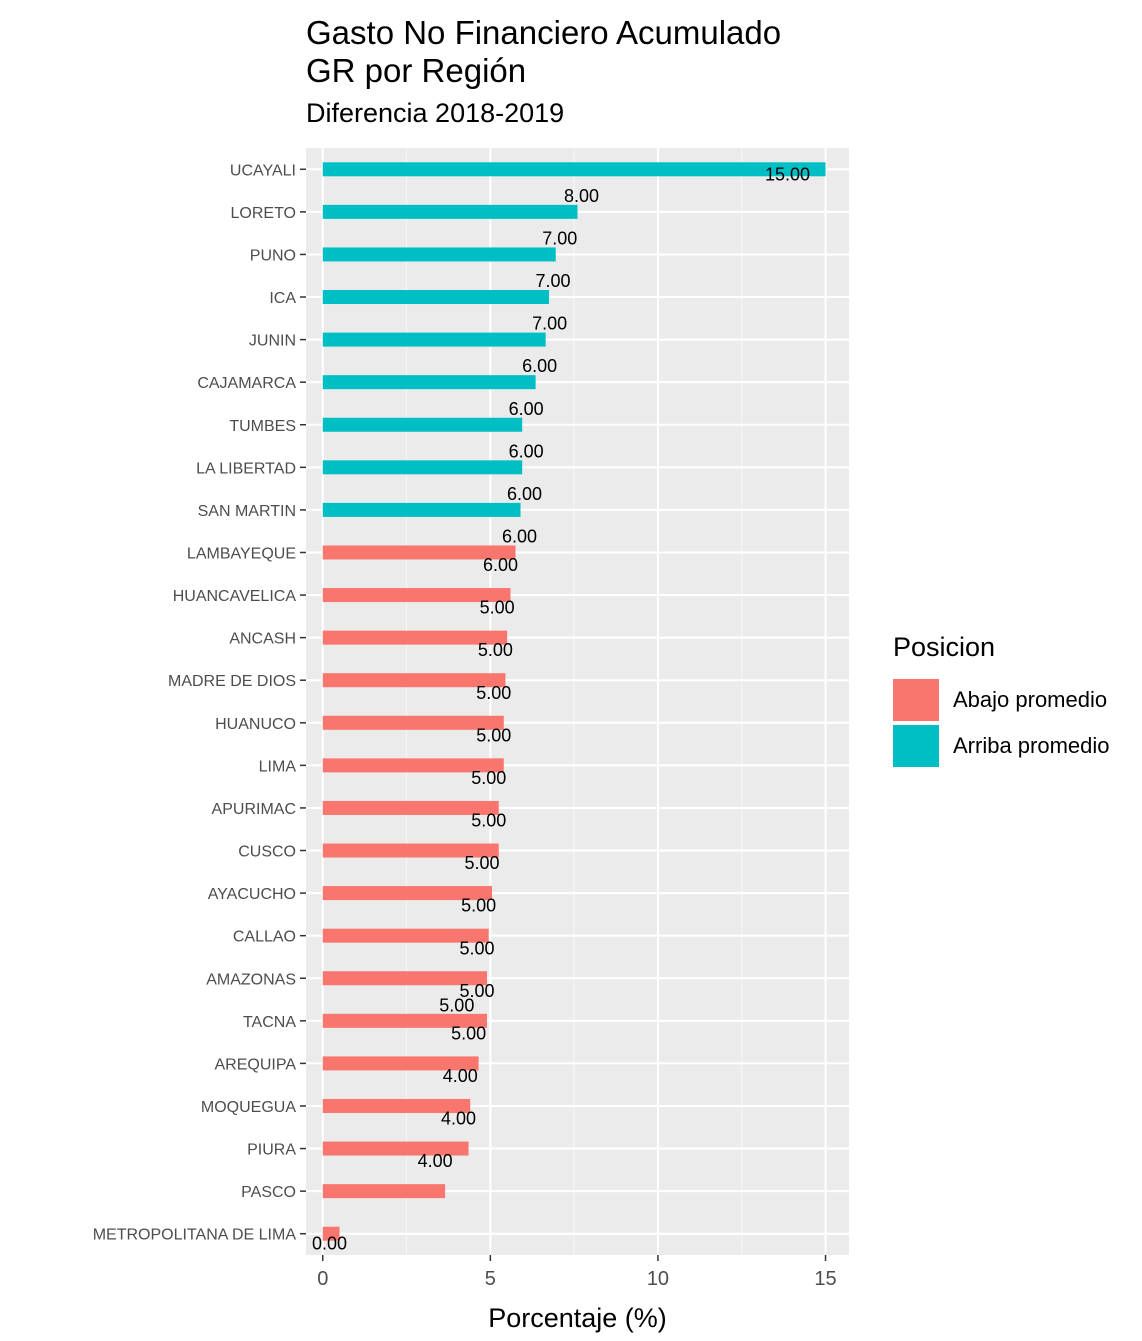 This screenshot has width=1142, height=1341. What do you see at coordinates (232, 681) in the screenshot?
I see `y-tick-label: MADRE DE DIOS` at bounding box center [232, 681].